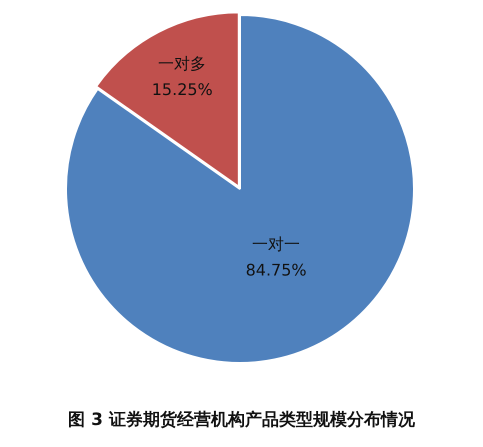 This screenshot has height=447, width=483. Describe the element at coordinates (241, 420) in the screenshot. I see `text: 图 3 证券期货经营机构产品类型规模分布情况` at that location.